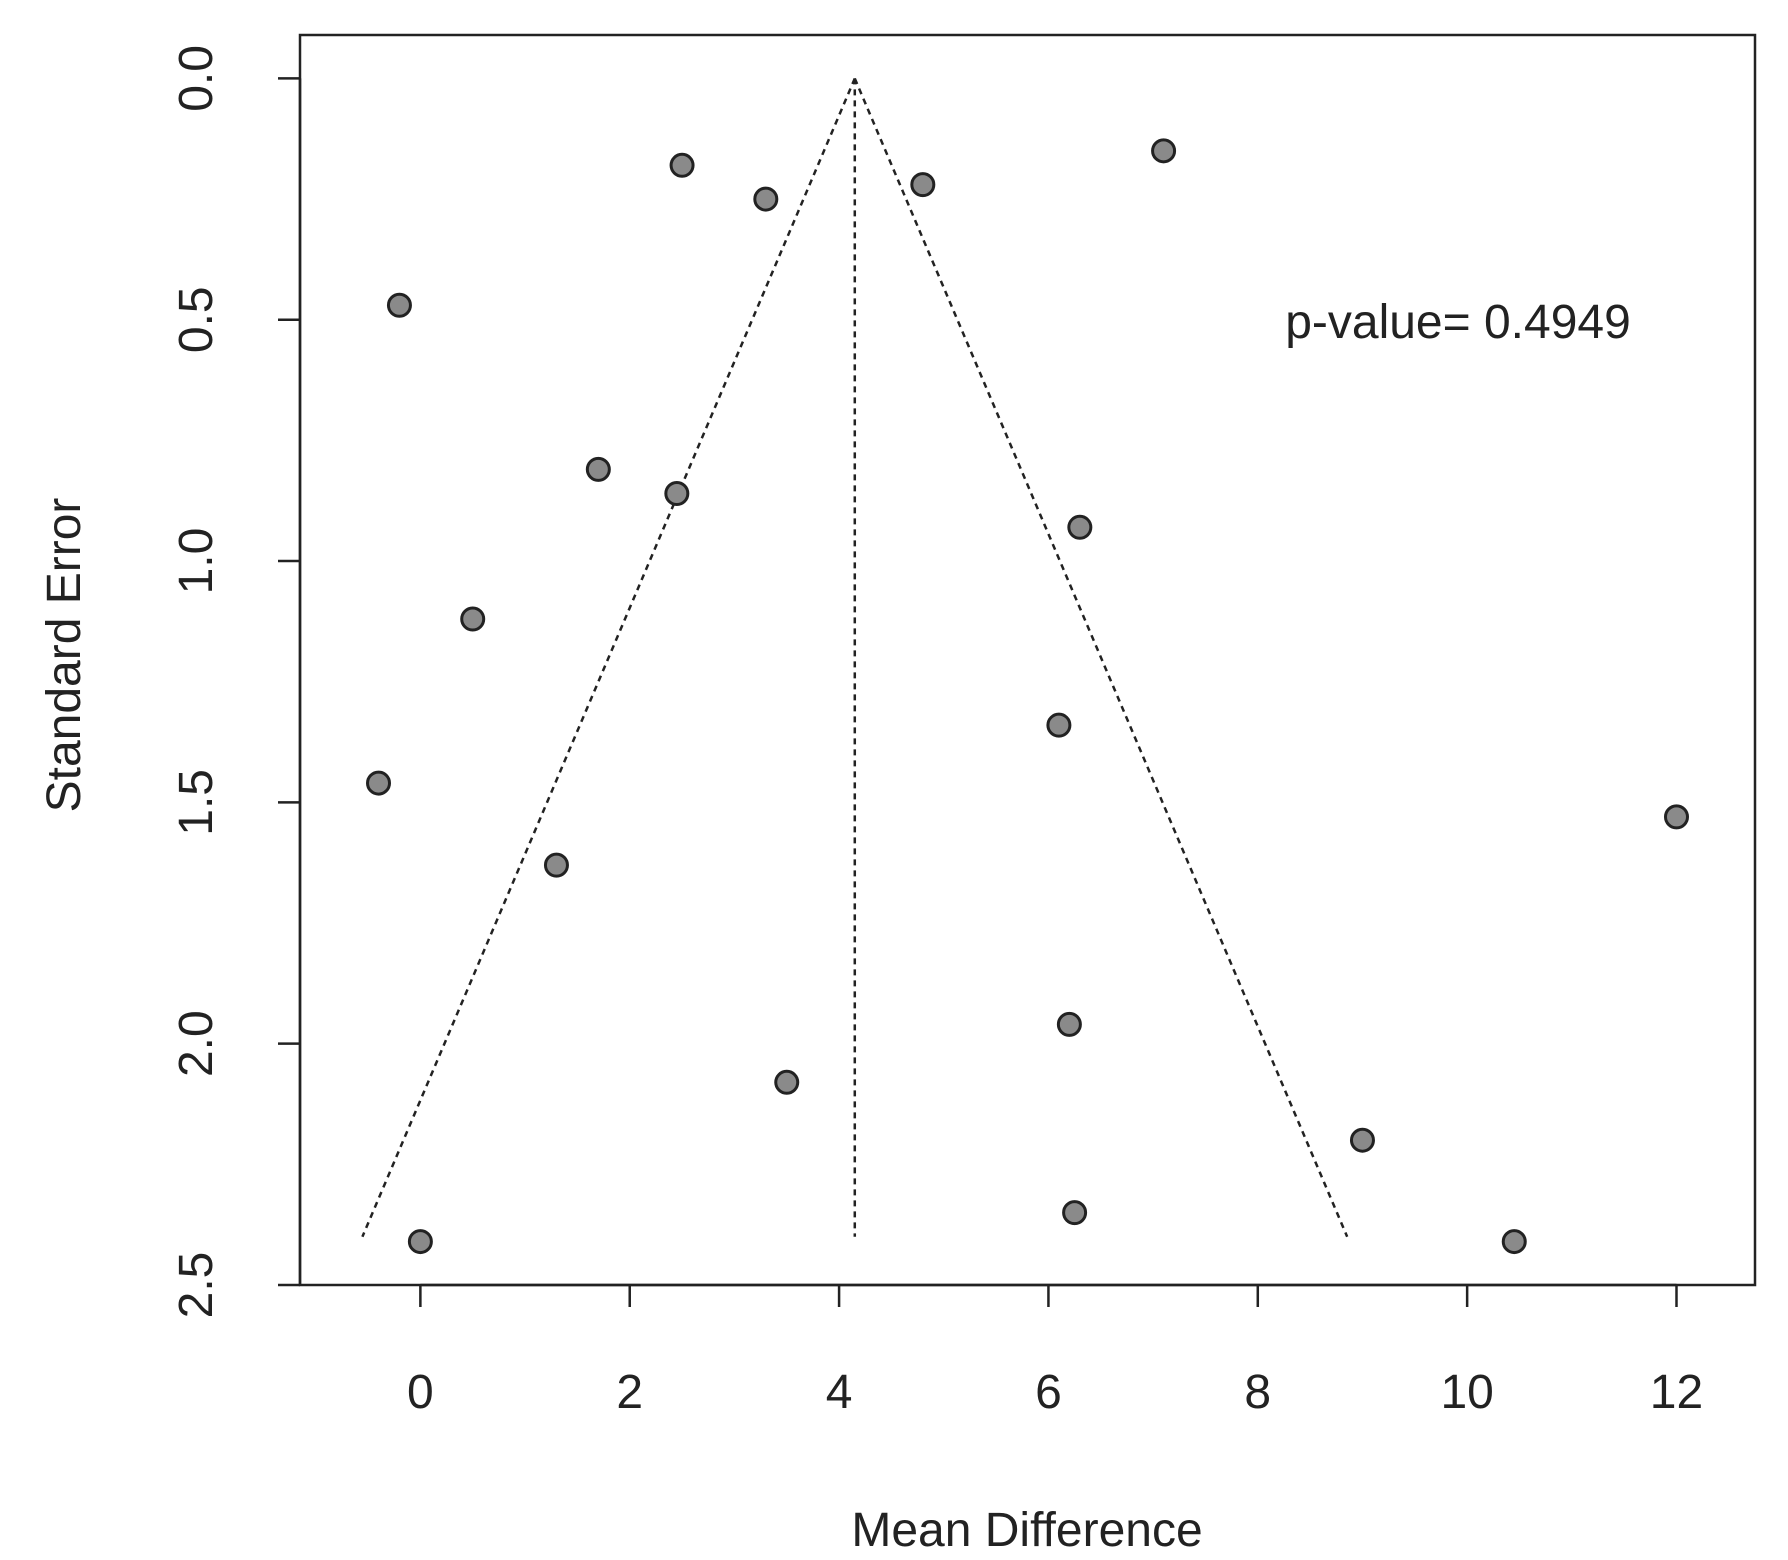 The image size is (1788, 1560). I want to click on y-tick-label: 1.0, so click(196, 561).